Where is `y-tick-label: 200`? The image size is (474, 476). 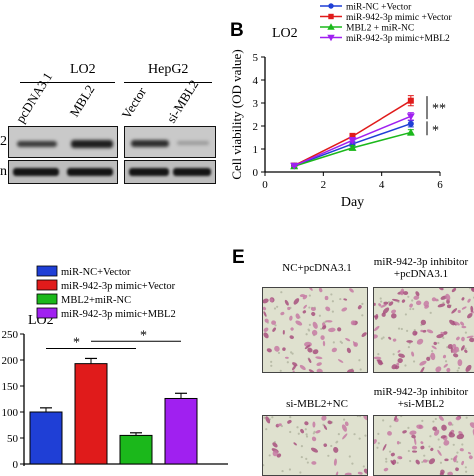 y-tick-label: 200 is located at coordinates (10, 361).